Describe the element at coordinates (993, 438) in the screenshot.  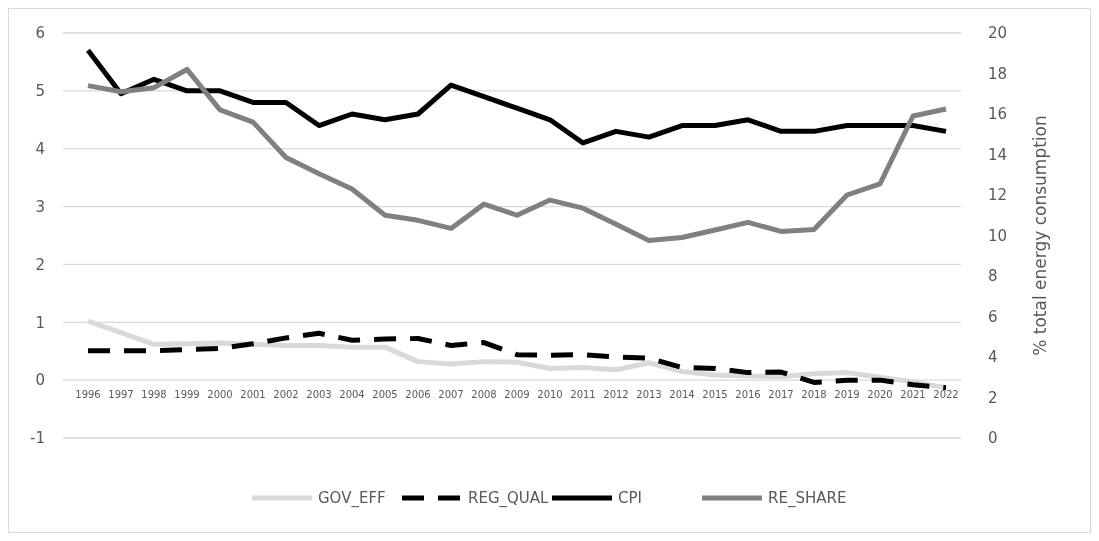
I see `y2-tick-label: 0` at that location.